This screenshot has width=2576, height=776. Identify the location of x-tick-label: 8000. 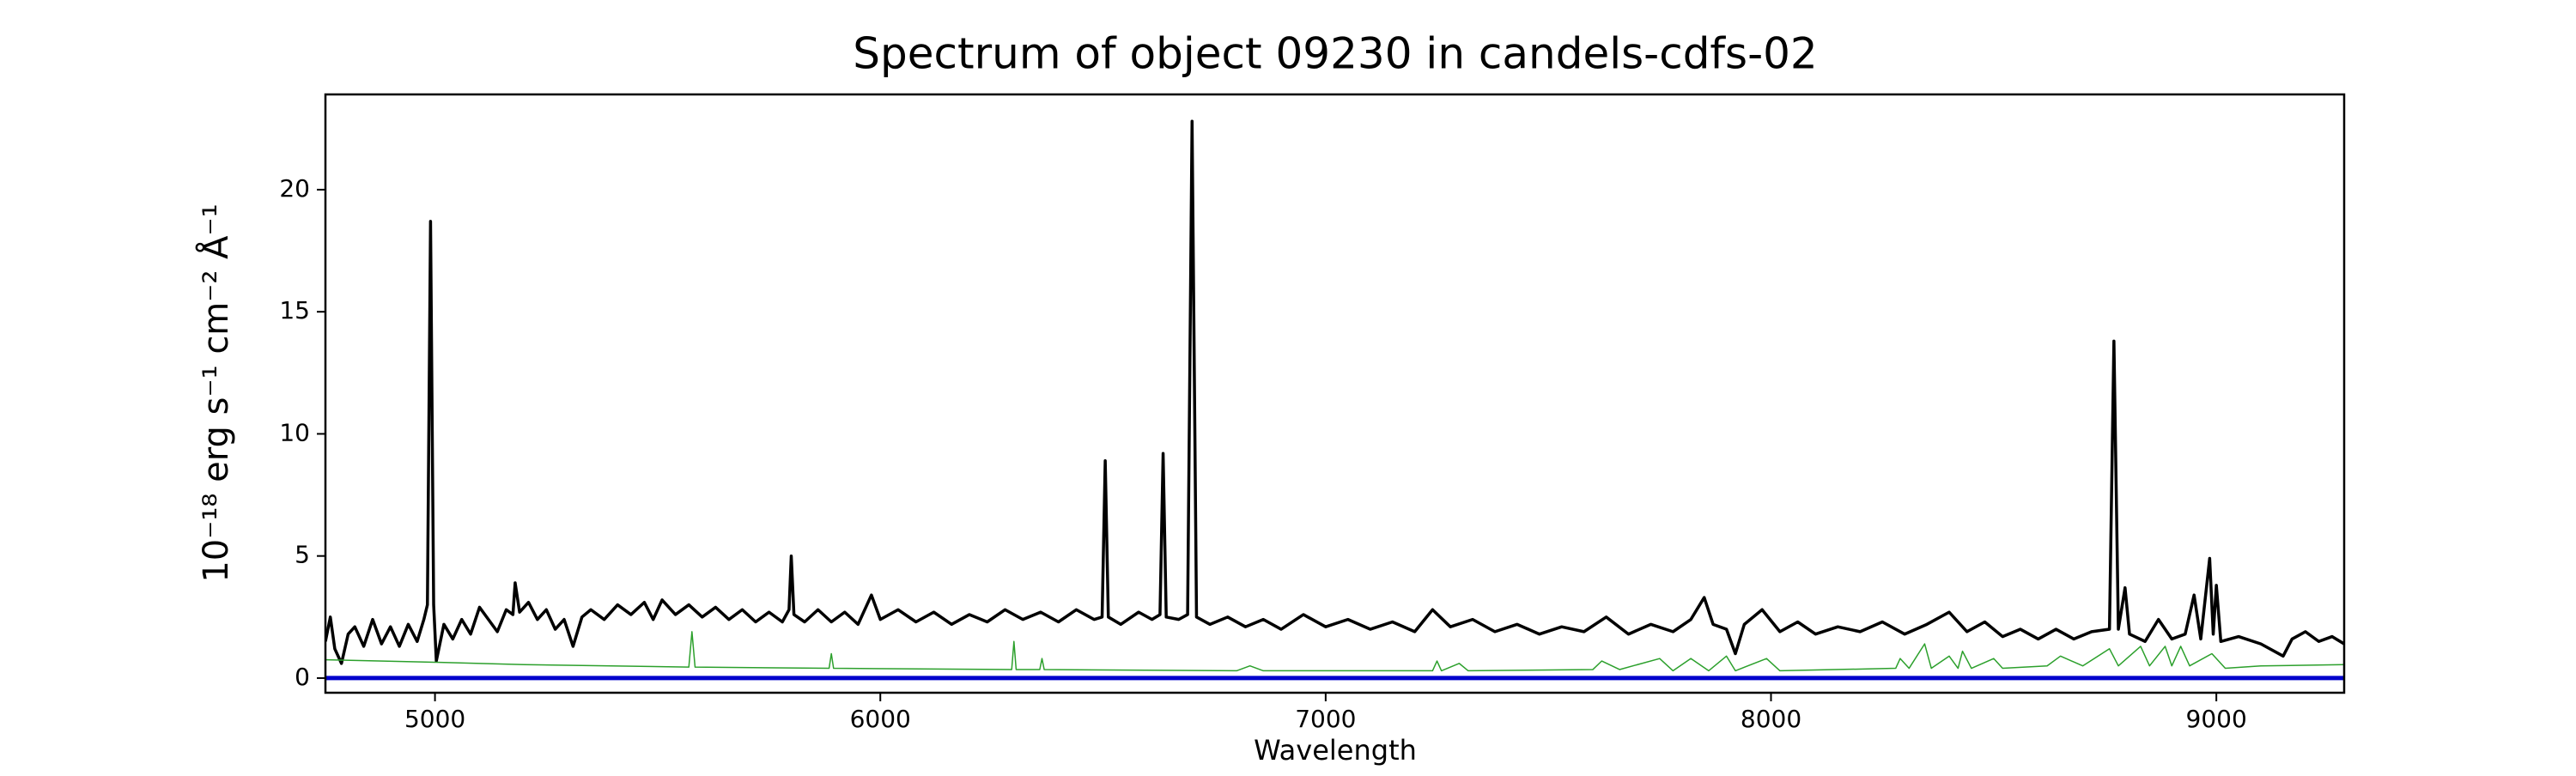
(1771, 719).